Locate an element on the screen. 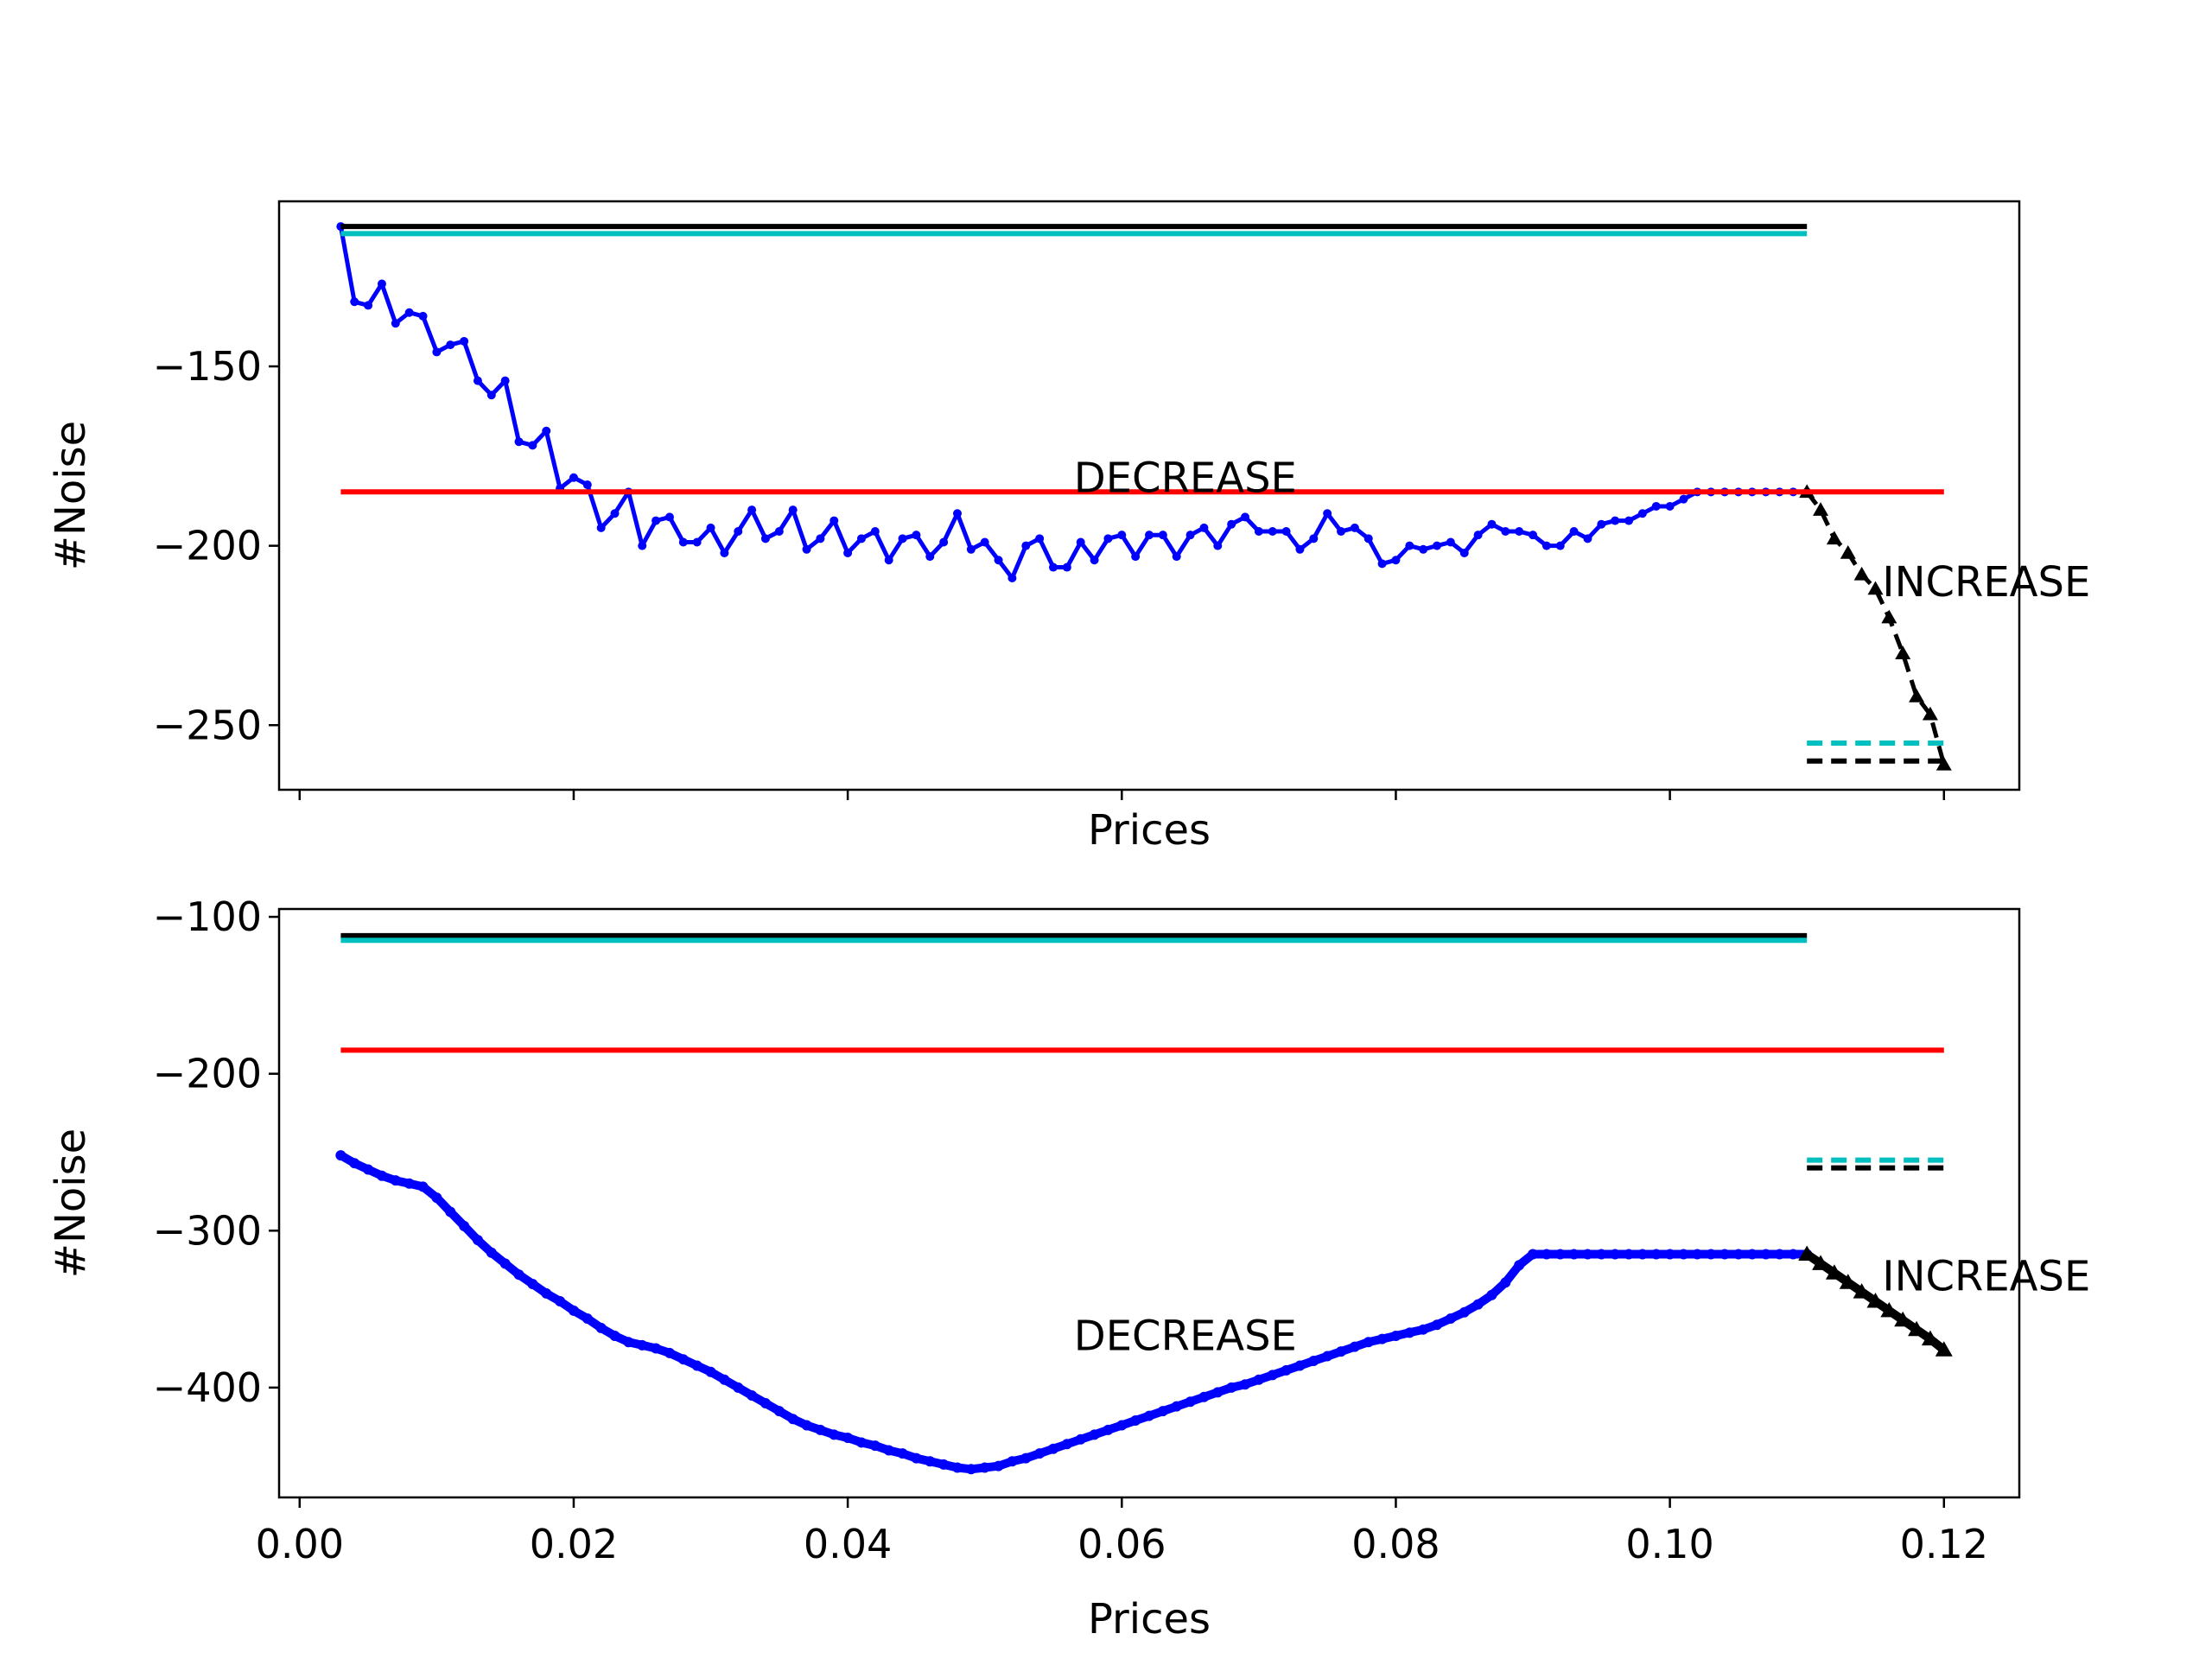  chart-1-y-tick-label: −200 is located at coordinates (207, 1074).